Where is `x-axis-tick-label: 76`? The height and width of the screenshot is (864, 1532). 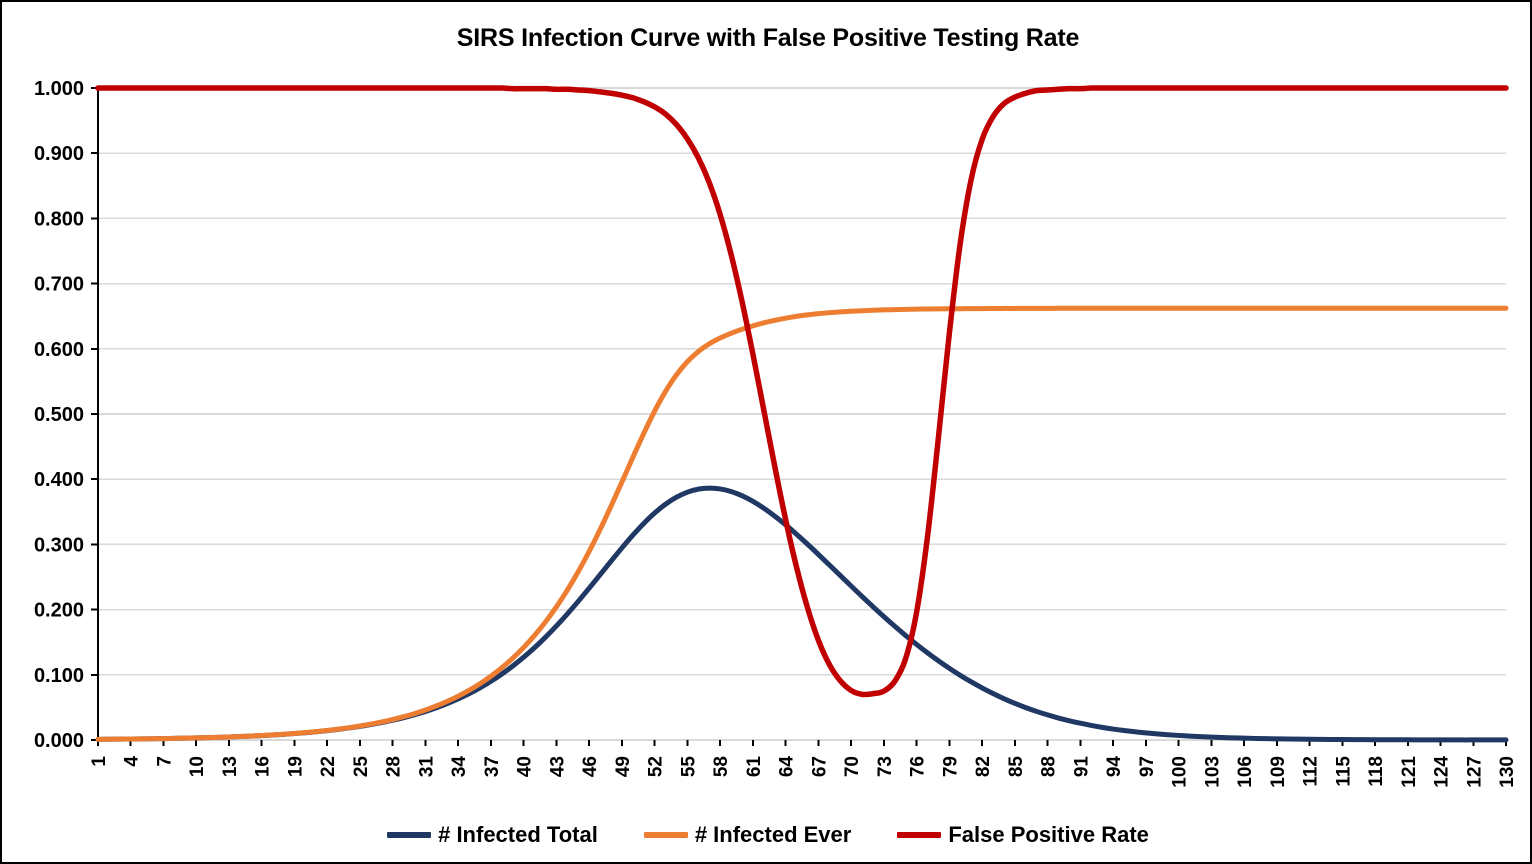 x-axis-tick-label: 76 is located at coordinates (918, 766).